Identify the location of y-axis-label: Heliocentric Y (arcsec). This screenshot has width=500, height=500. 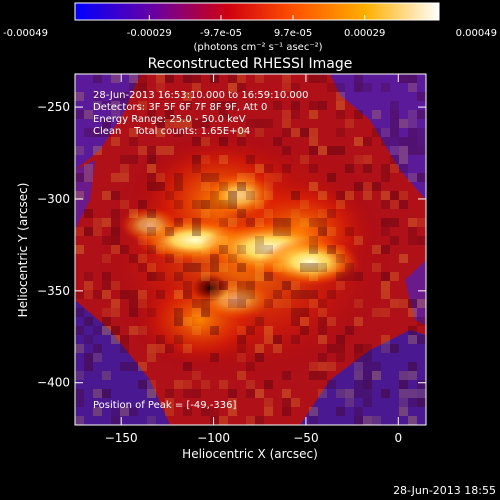
(23, 250).